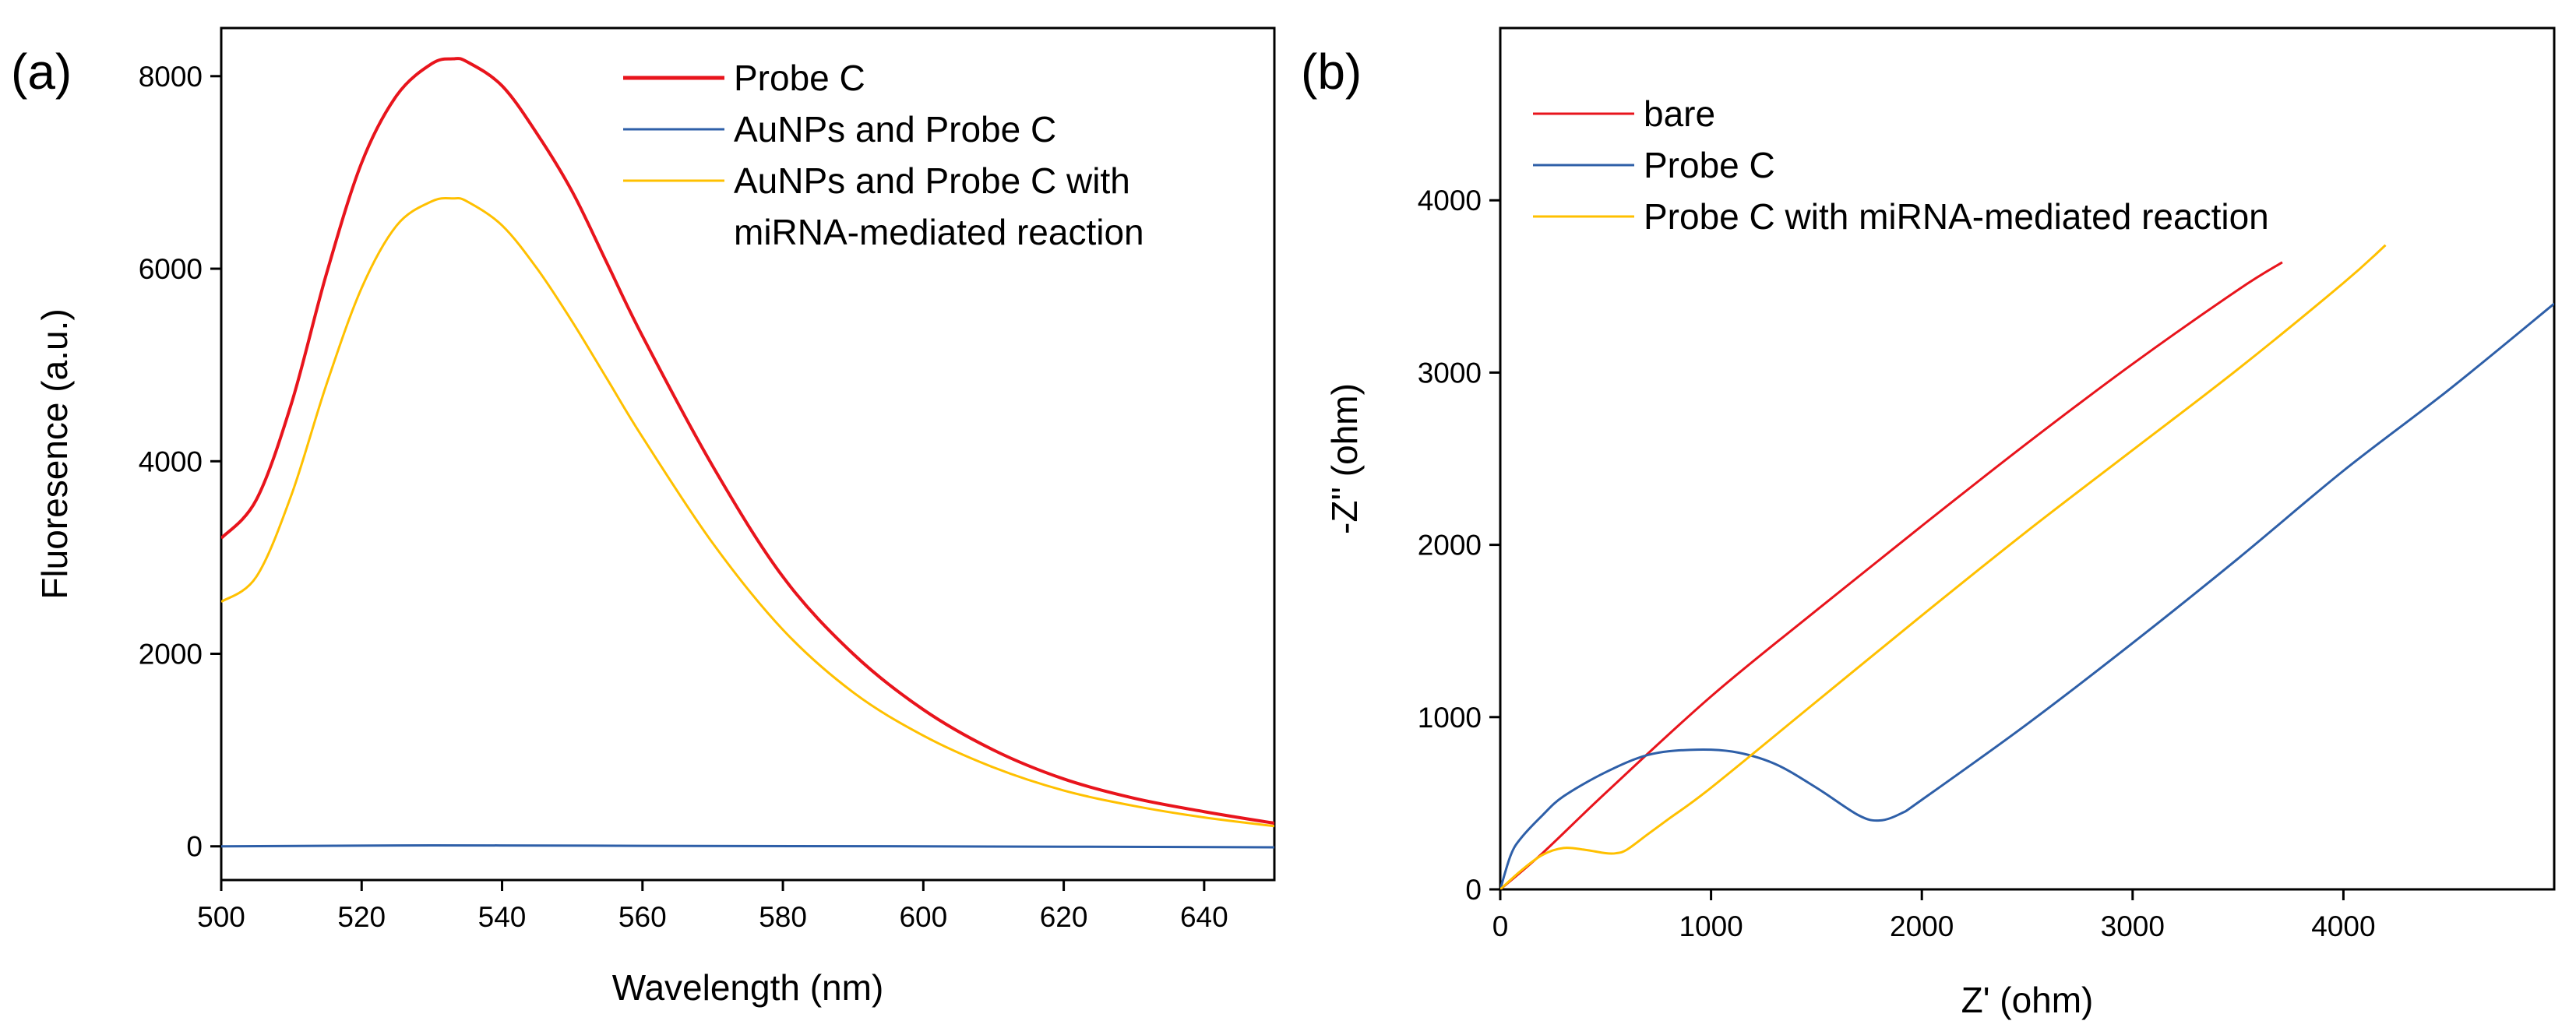  What do you see at coordinates (502, 917) in the screenshot?
I see `x-tick-label: 540` at bounding box center [502, 917].